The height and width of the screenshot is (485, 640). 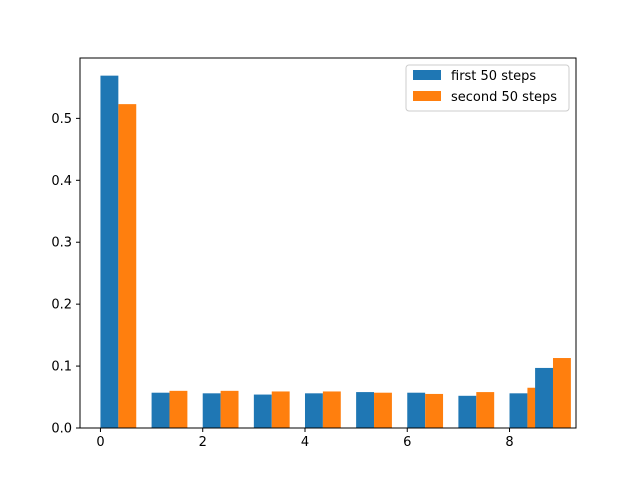 I want to click on x-tick-label-6: 6, so click(x=407, y=442).